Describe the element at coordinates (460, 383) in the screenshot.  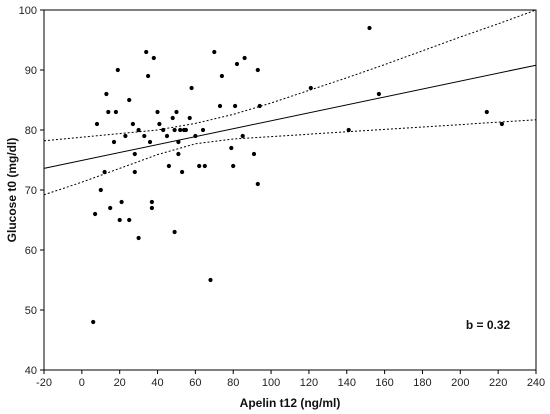
I see `x-tick-label: 200` at that location.